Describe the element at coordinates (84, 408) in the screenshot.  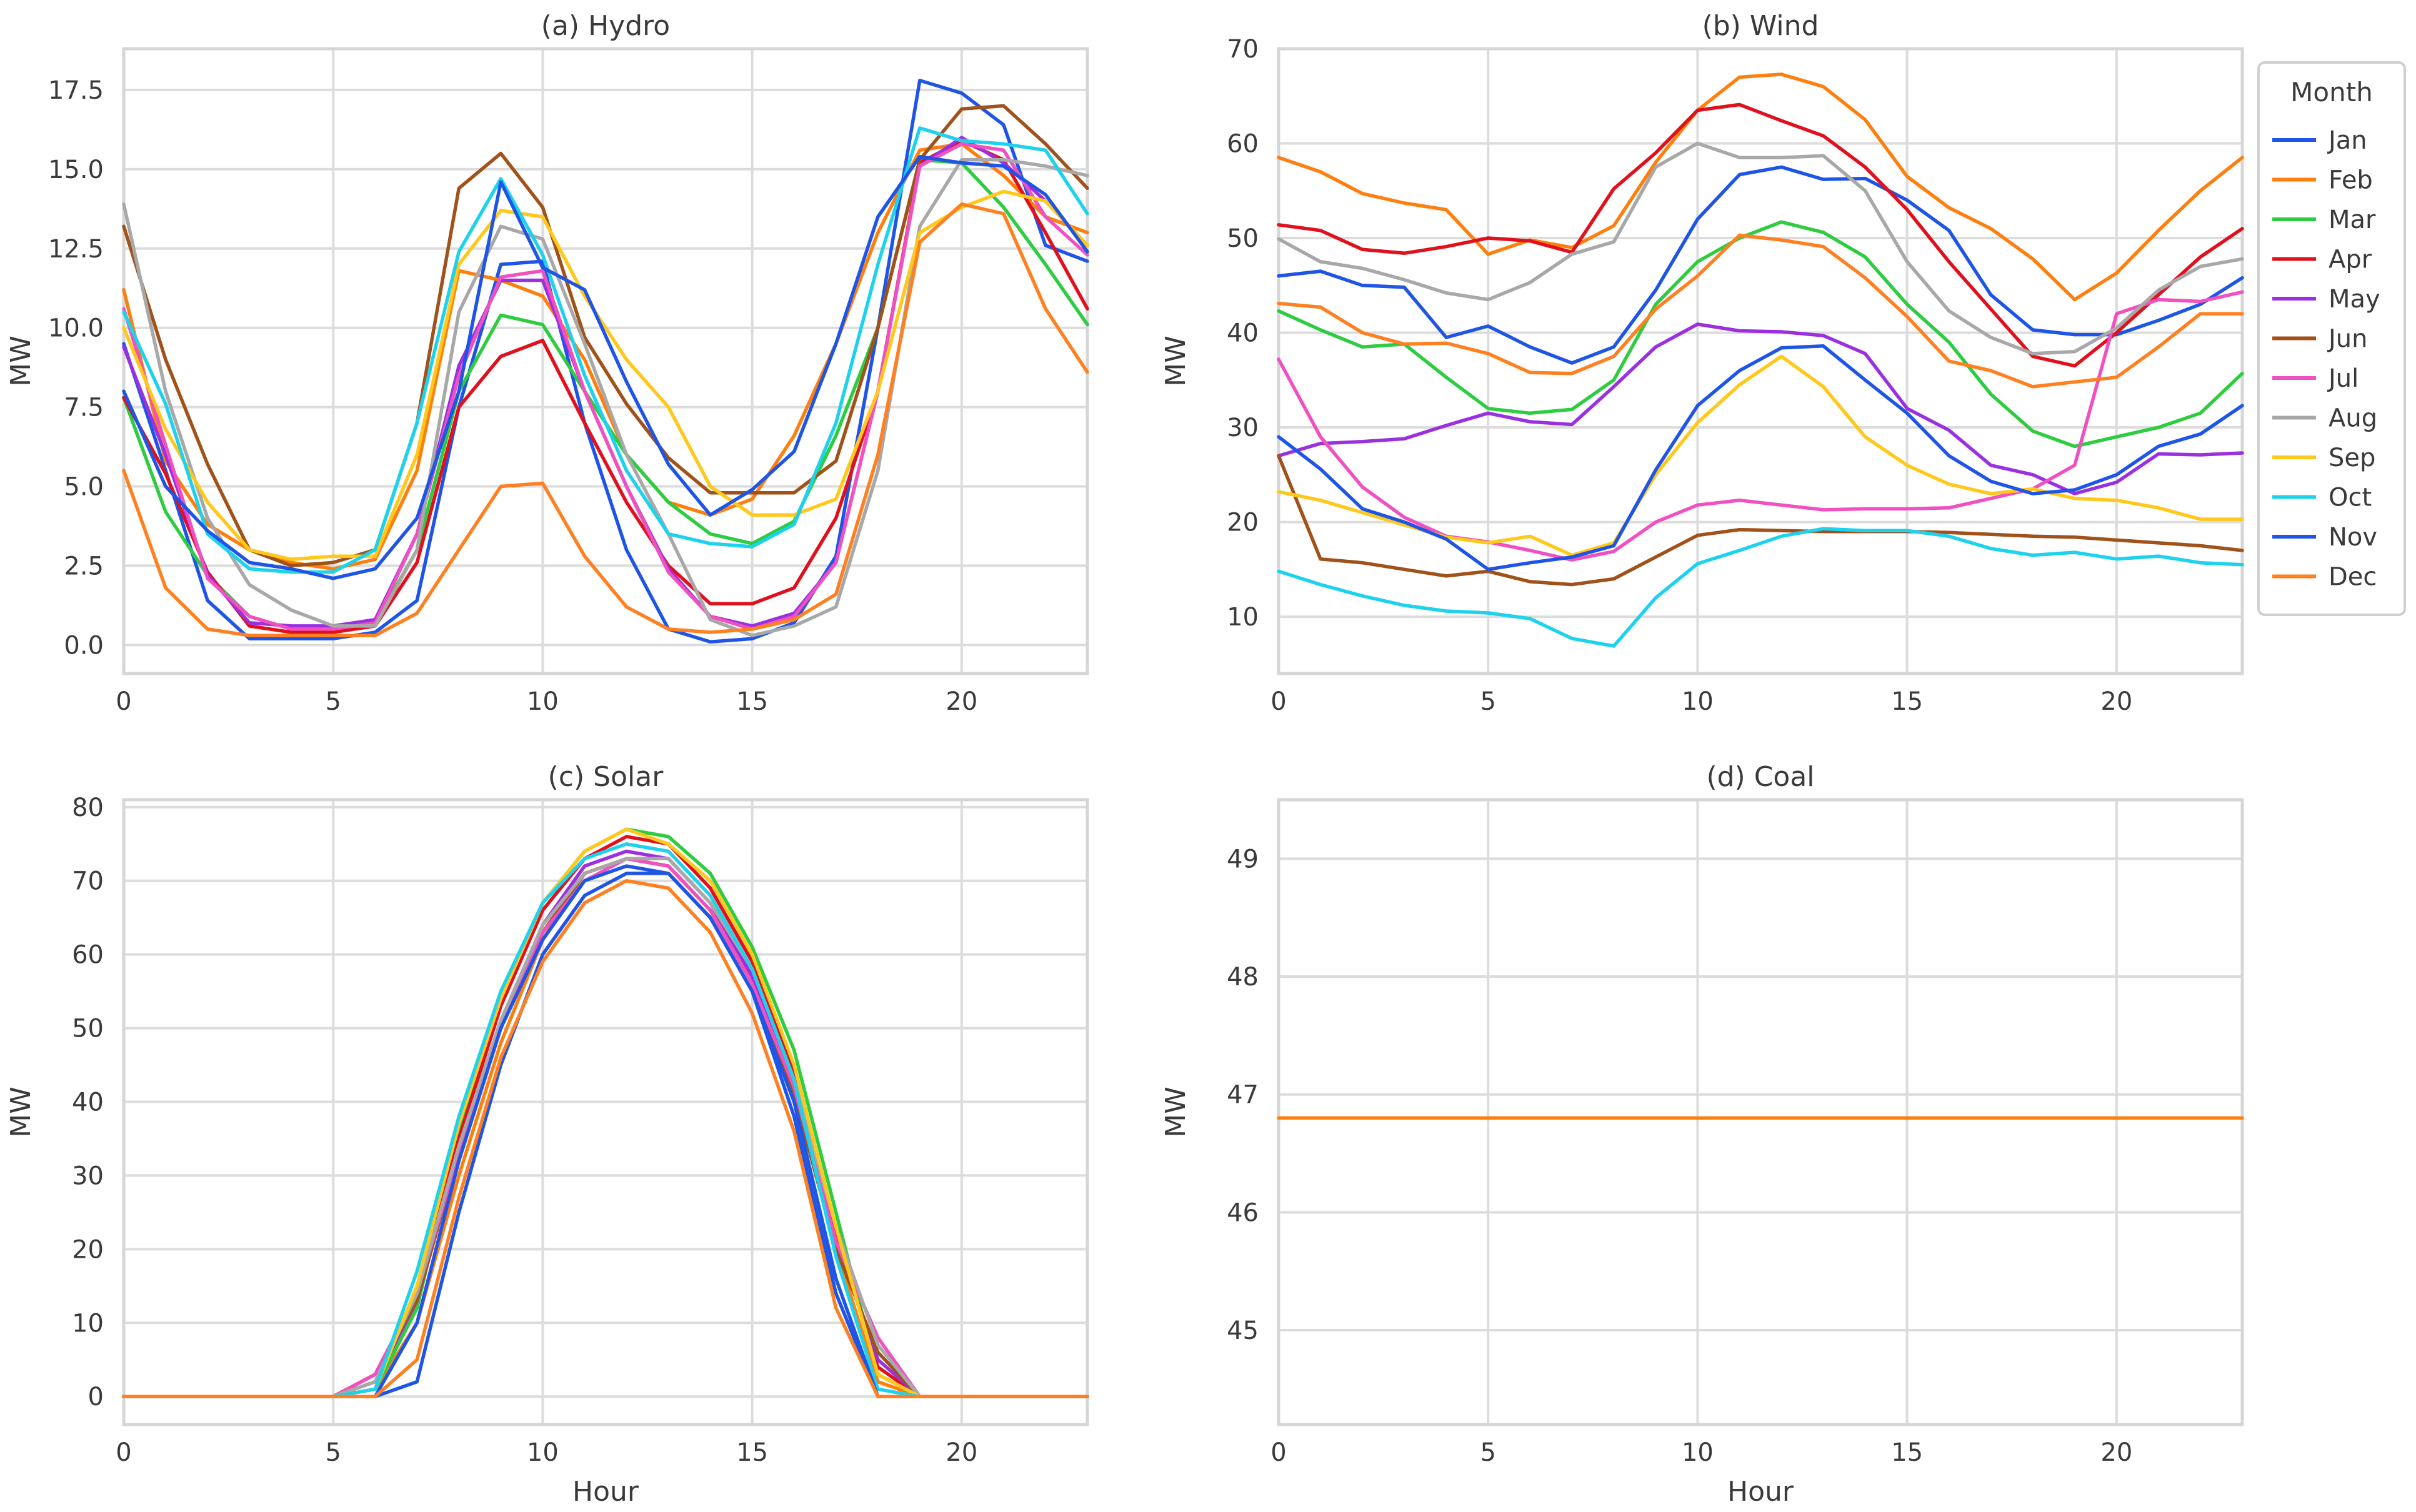
I see `y-tick-label: 7.5` at that location.